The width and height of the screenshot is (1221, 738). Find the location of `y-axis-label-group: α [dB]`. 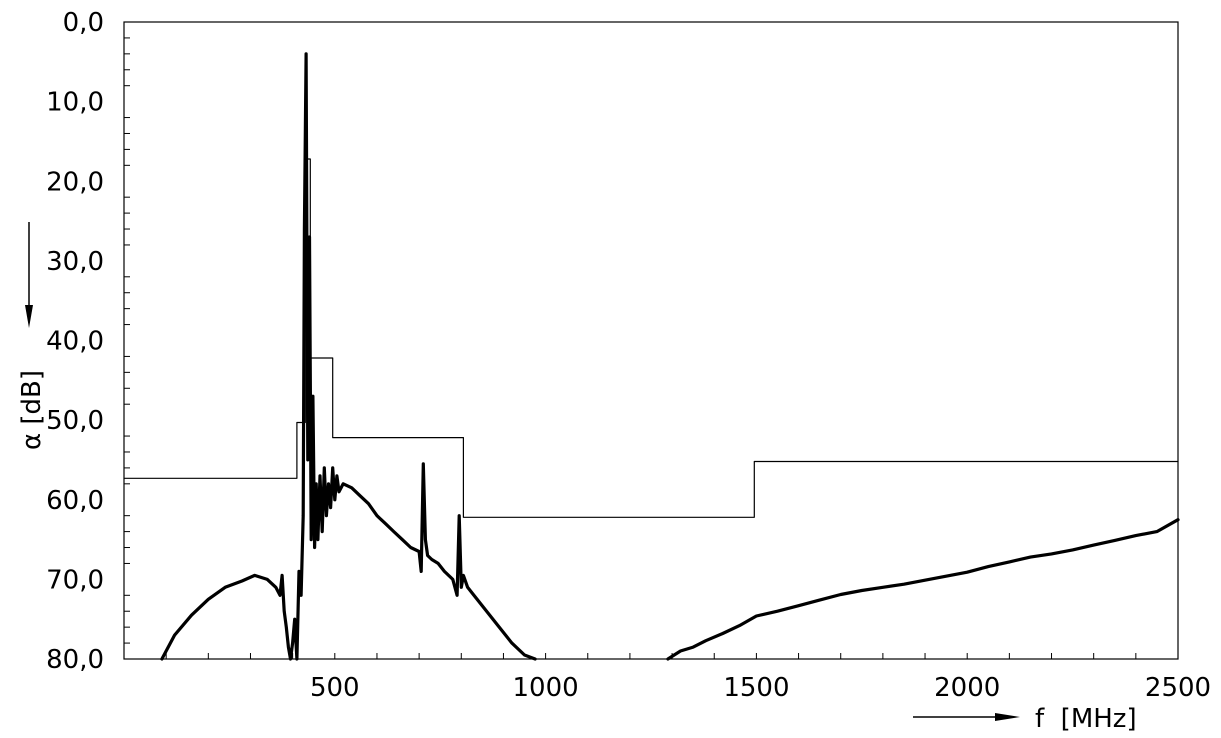

y-axis-label-group: α [dB] is located at coordinates (32, 336).